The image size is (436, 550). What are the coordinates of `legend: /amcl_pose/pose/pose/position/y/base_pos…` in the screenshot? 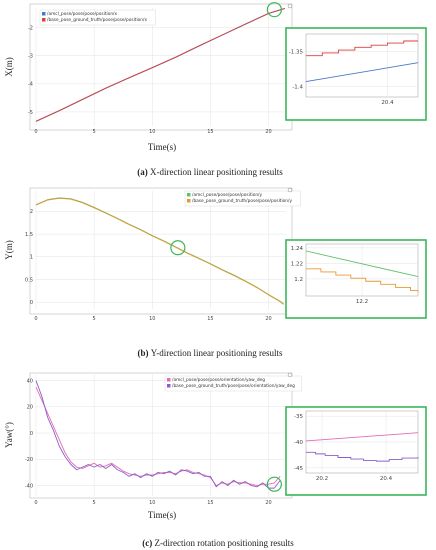 It's located at (242, 198).